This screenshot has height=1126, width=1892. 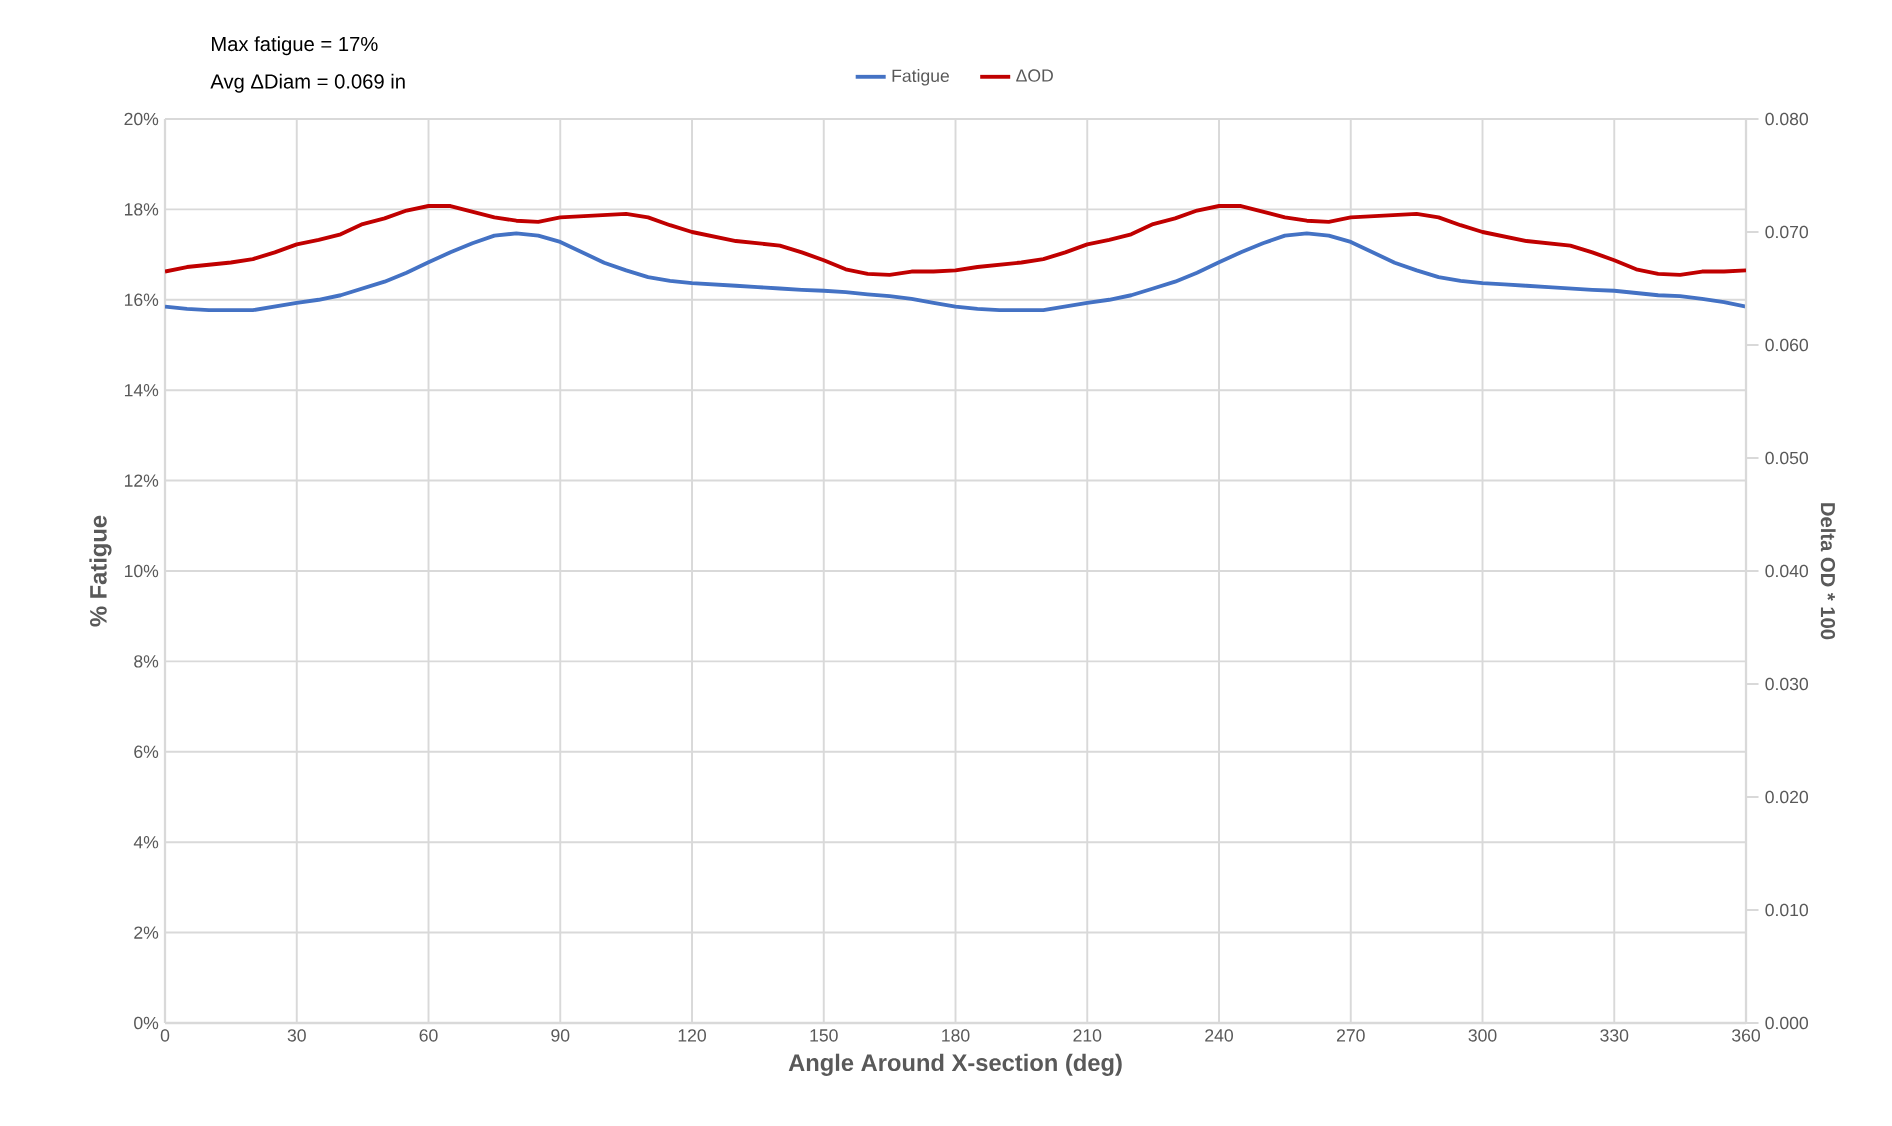 What do you see at coordinates (1219, 1035) in the screenshot?
I see `x-tick-label: 240` at bounding box center [1219, 1035].